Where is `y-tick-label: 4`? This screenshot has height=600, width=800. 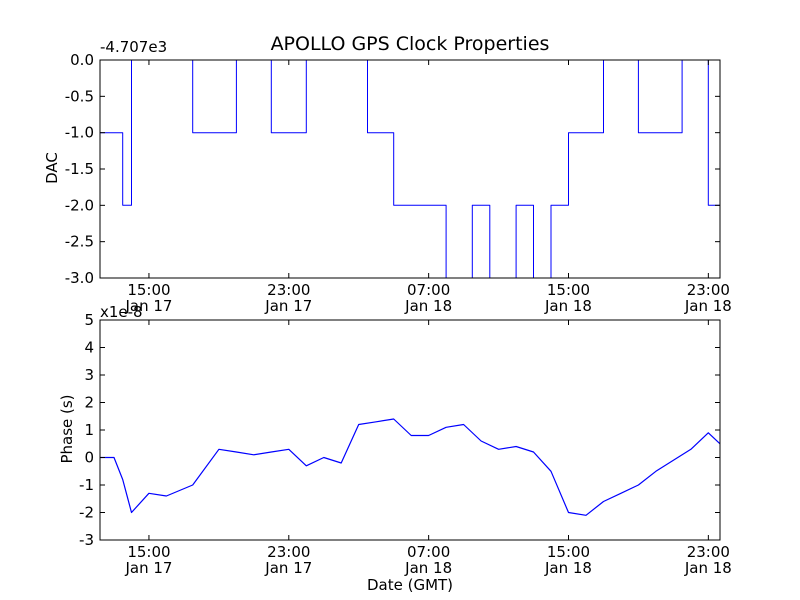
y-tick-label: 4 is located at coordinates (89, 348).